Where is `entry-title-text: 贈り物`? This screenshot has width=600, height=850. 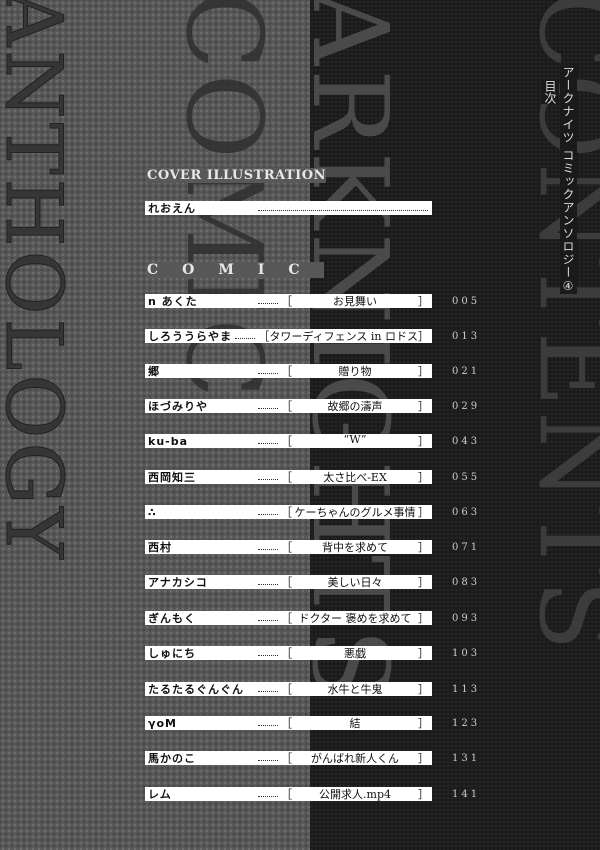 entry-title-text: 贈り物 is located at coordinates (355, 371).